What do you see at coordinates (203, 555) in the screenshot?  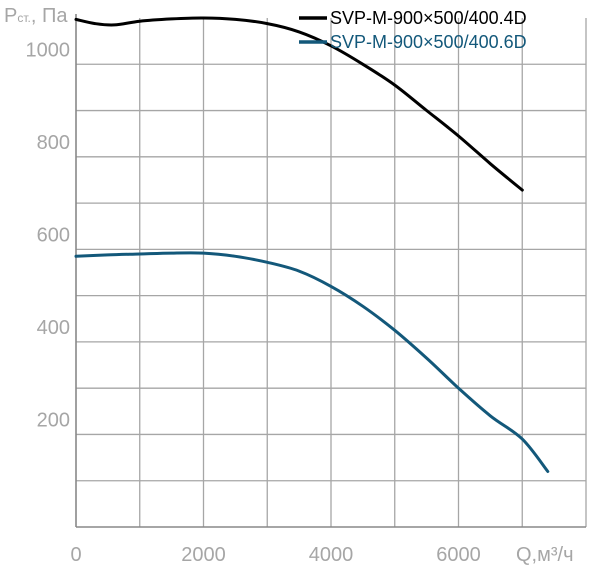 I see `x-tick-label-1: 2000` at bounding box center [203, 555].